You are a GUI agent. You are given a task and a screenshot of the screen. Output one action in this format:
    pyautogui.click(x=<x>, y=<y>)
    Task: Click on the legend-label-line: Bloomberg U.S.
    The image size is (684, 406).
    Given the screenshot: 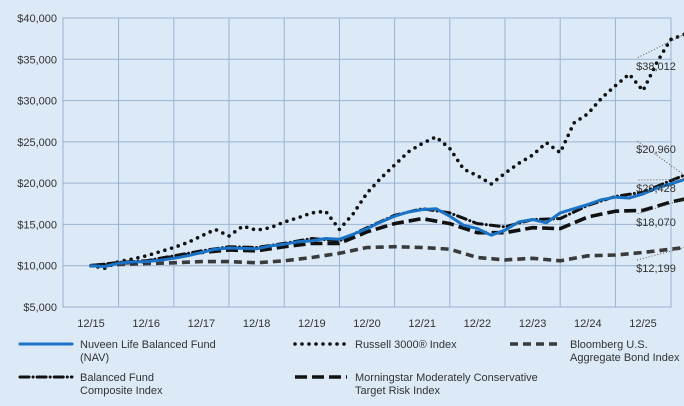 What is the action you would take?
    pyautogui.click(x=609, y=345)
    